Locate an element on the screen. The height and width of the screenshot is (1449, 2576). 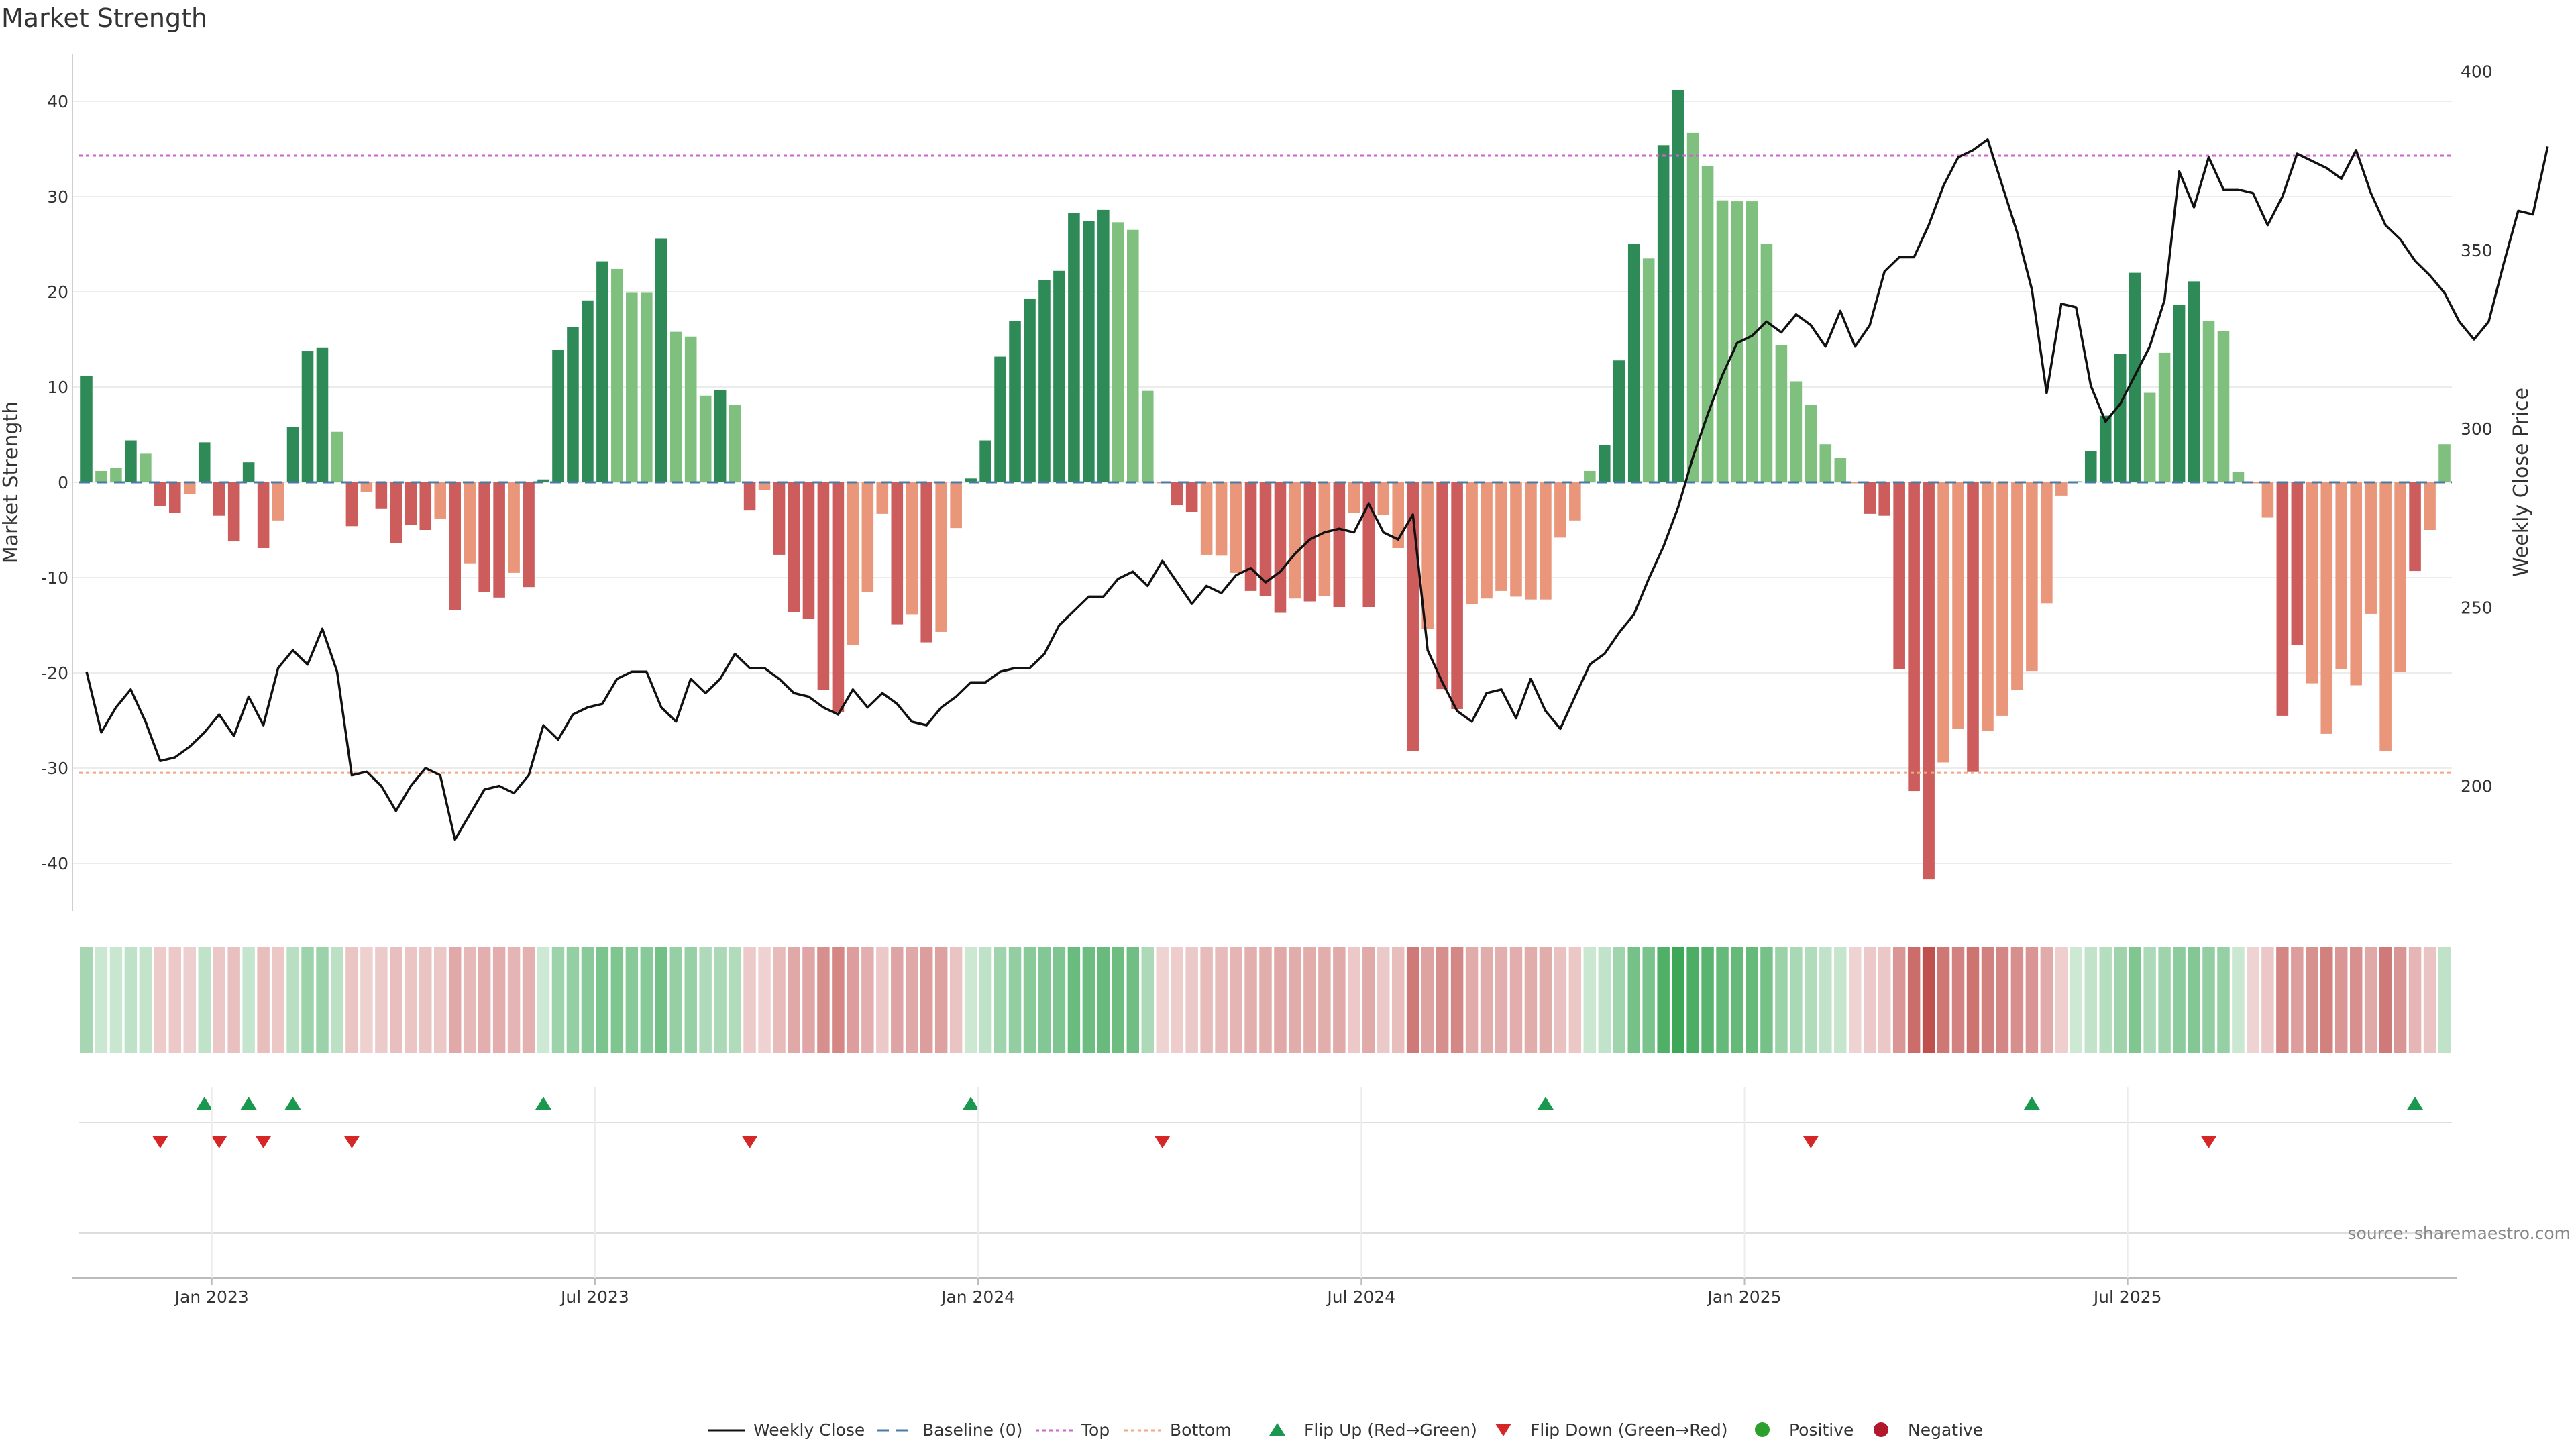
legend-swatch-positive is located at coordinates (1762, 1429).